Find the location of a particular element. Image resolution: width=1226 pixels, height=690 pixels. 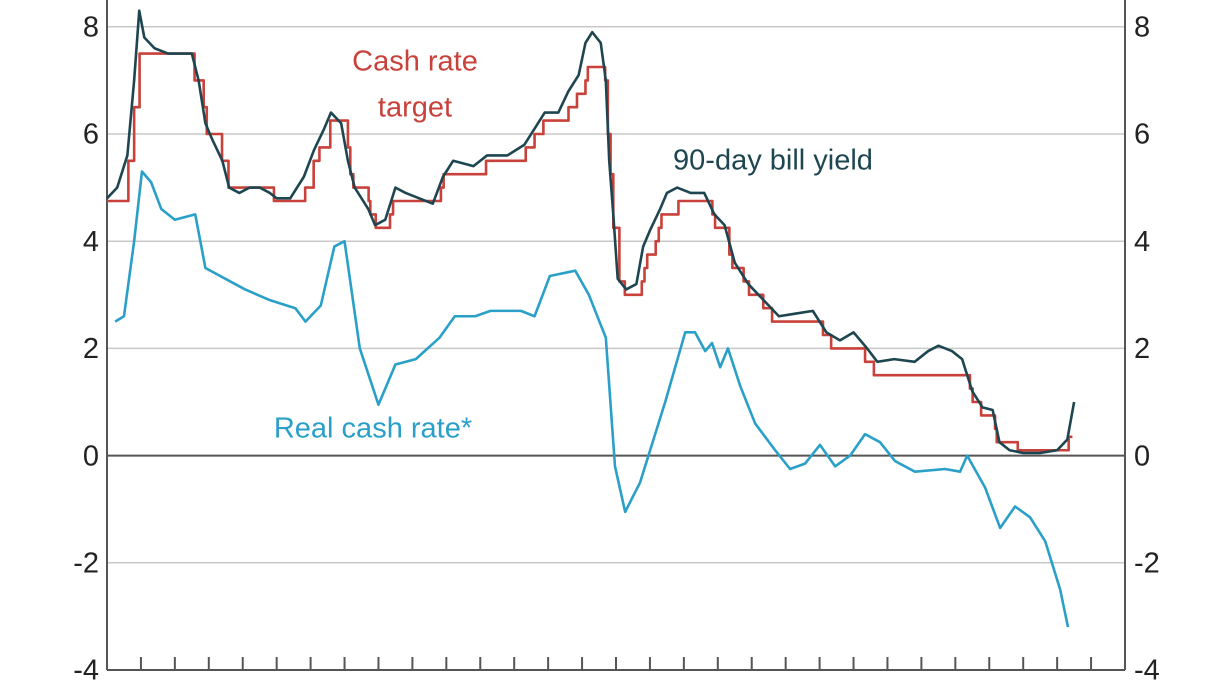

y2-tick-label: 0 is located at coordinates (1142, 456).